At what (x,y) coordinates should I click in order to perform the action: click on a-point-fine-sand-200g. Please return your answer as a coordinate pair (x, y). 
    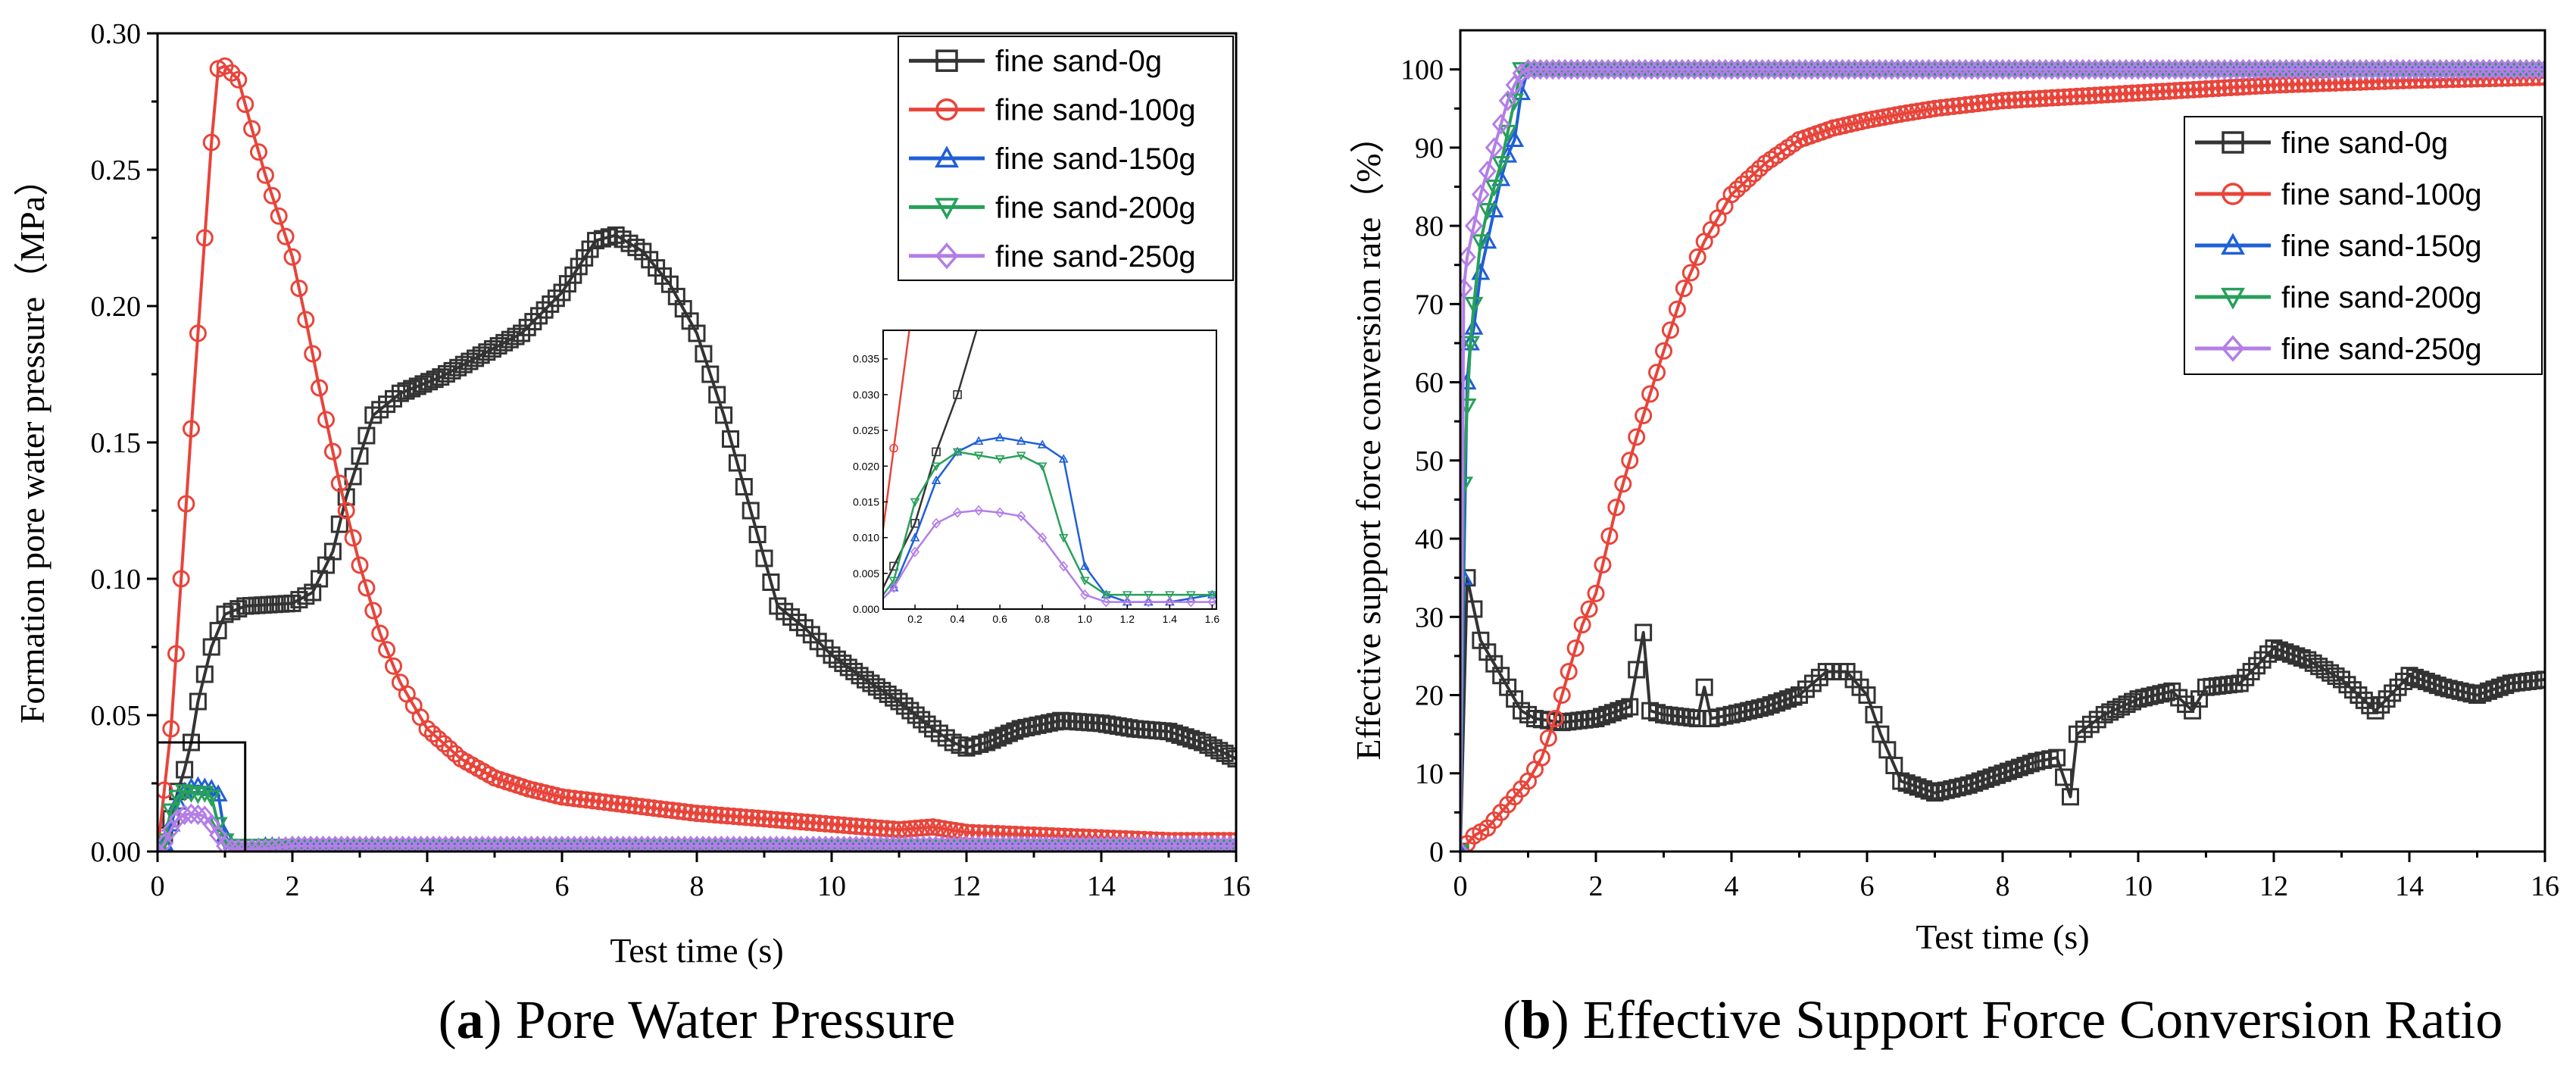
    Looking at the image, I should click on (178, 798).